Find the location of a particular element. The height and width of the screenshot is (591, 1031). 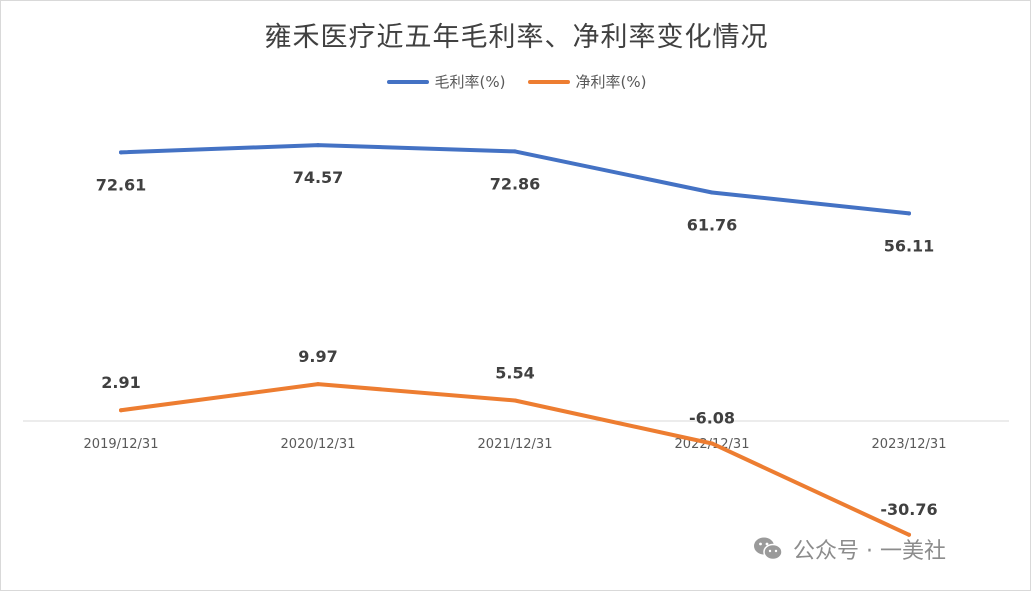

watermark: 公众号 · 一美社 is located at coordinates (849, 549).